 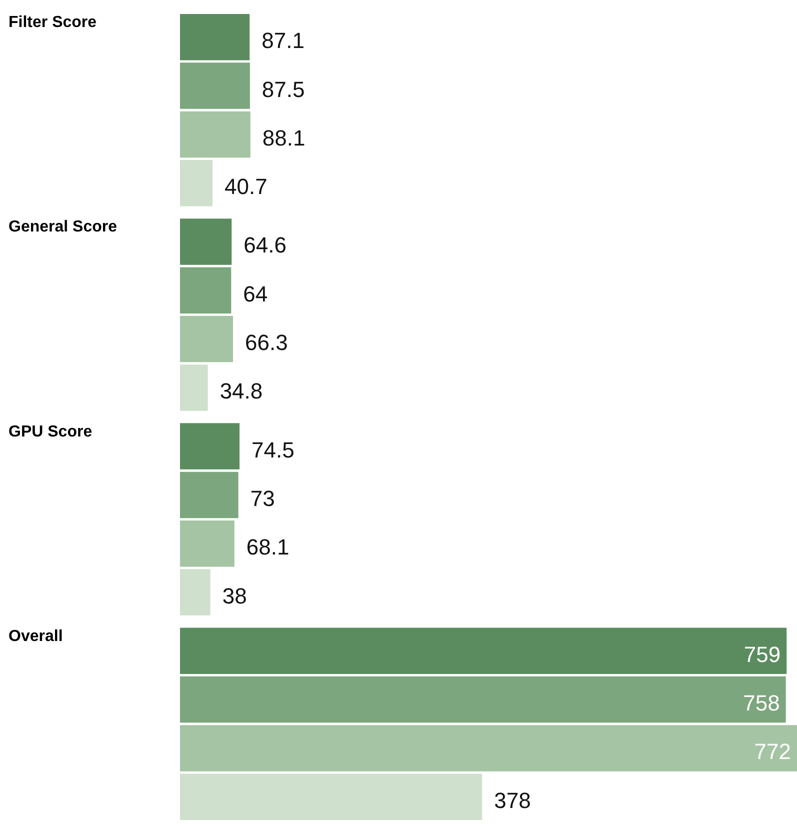 I want to click on data-label: 38, so click(x=234, y=595).